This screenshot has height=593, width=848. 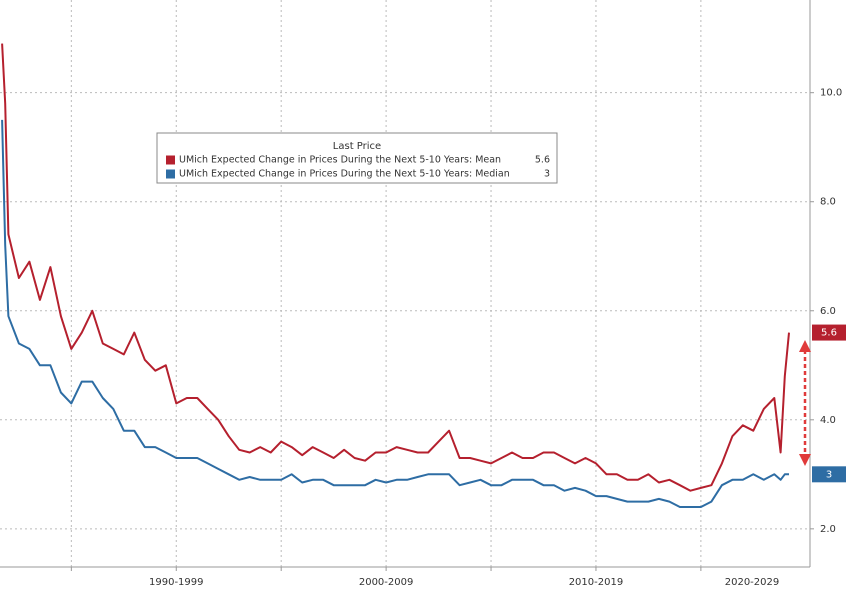 I want to click on x-tick-label: 2020-2029, so click(x=752, y=582).